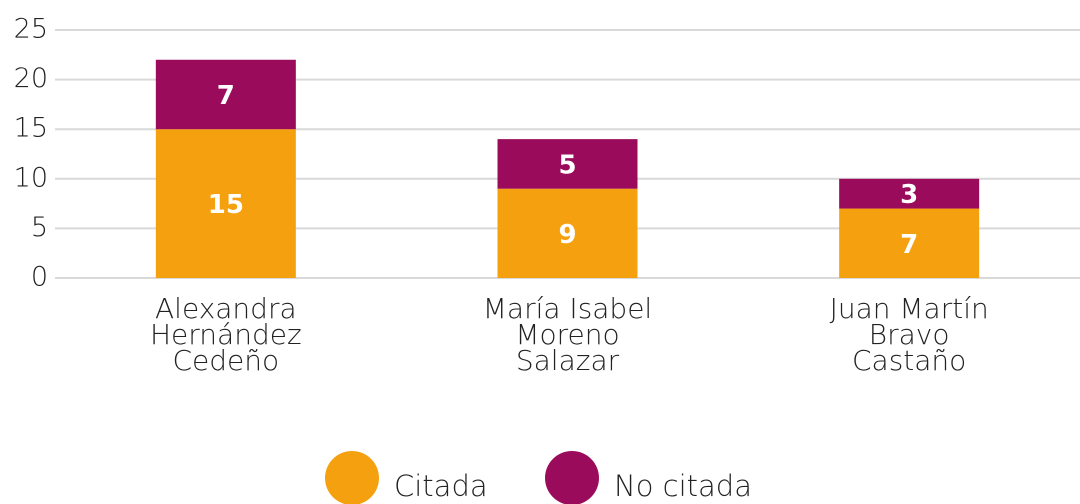  Describe the element at coordinates (31, 177) in the screenshot. I see `y-tick-label: 10` at that location.